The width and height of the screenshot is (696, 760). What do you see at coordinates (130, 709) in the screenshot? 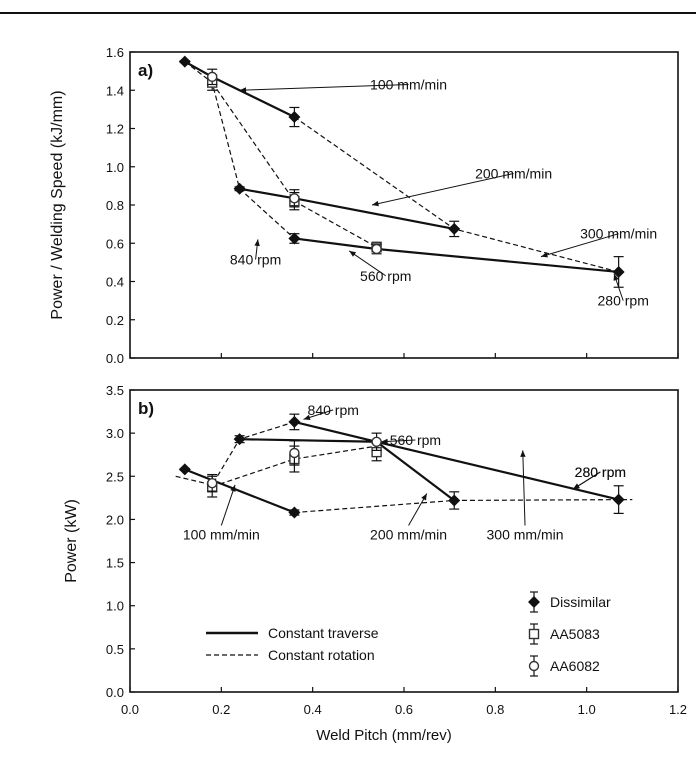
I see `x-tick-label: 0.0` at bounding box center [130, 709].